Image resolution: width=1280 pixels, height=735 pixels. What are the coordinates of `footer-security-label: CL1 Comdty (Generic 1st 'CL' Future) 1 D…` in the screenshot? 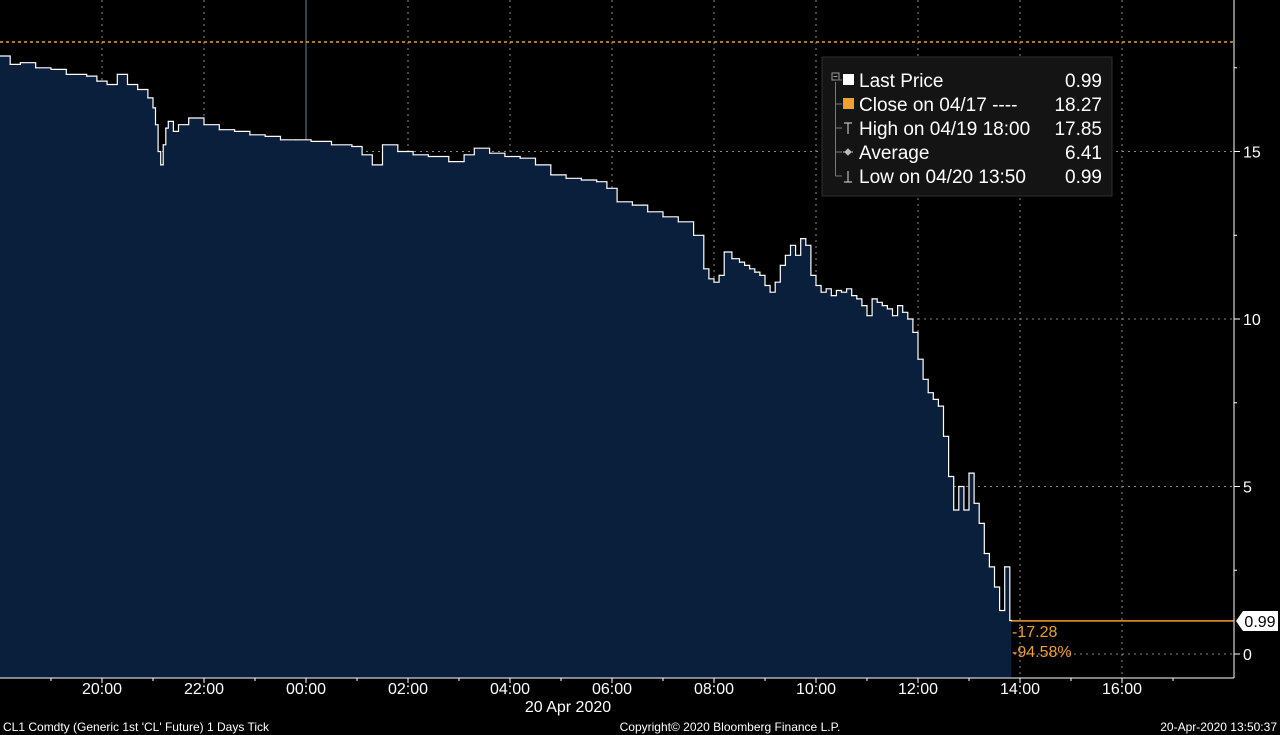 It's located at (136, 727).